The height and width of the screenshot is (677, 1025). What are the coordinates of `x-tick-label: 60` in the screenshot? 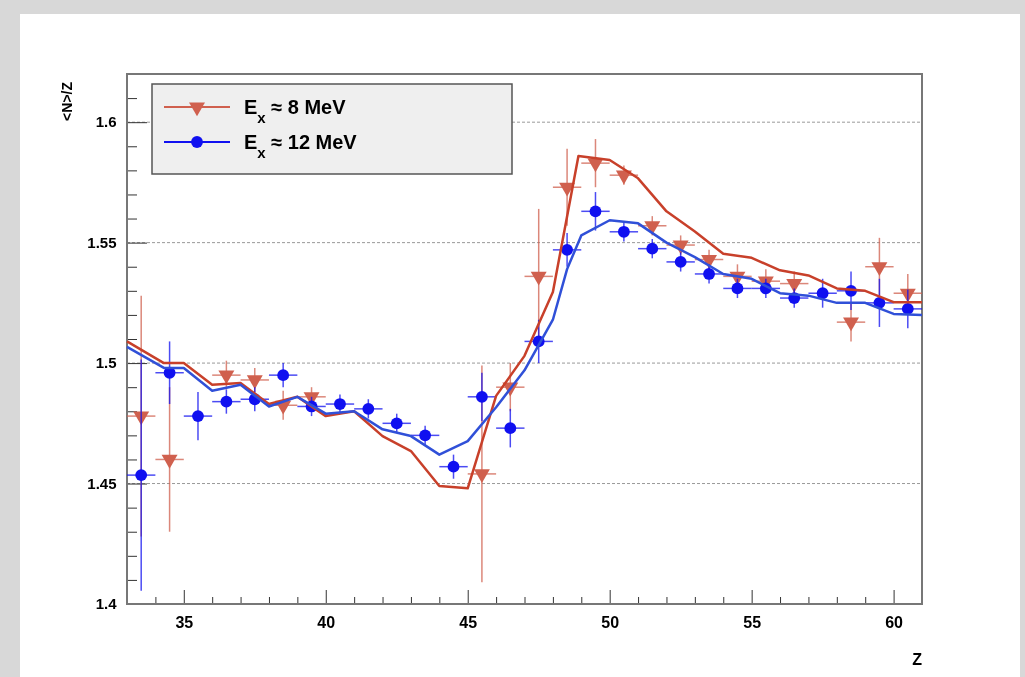 It's located at (894, 622).